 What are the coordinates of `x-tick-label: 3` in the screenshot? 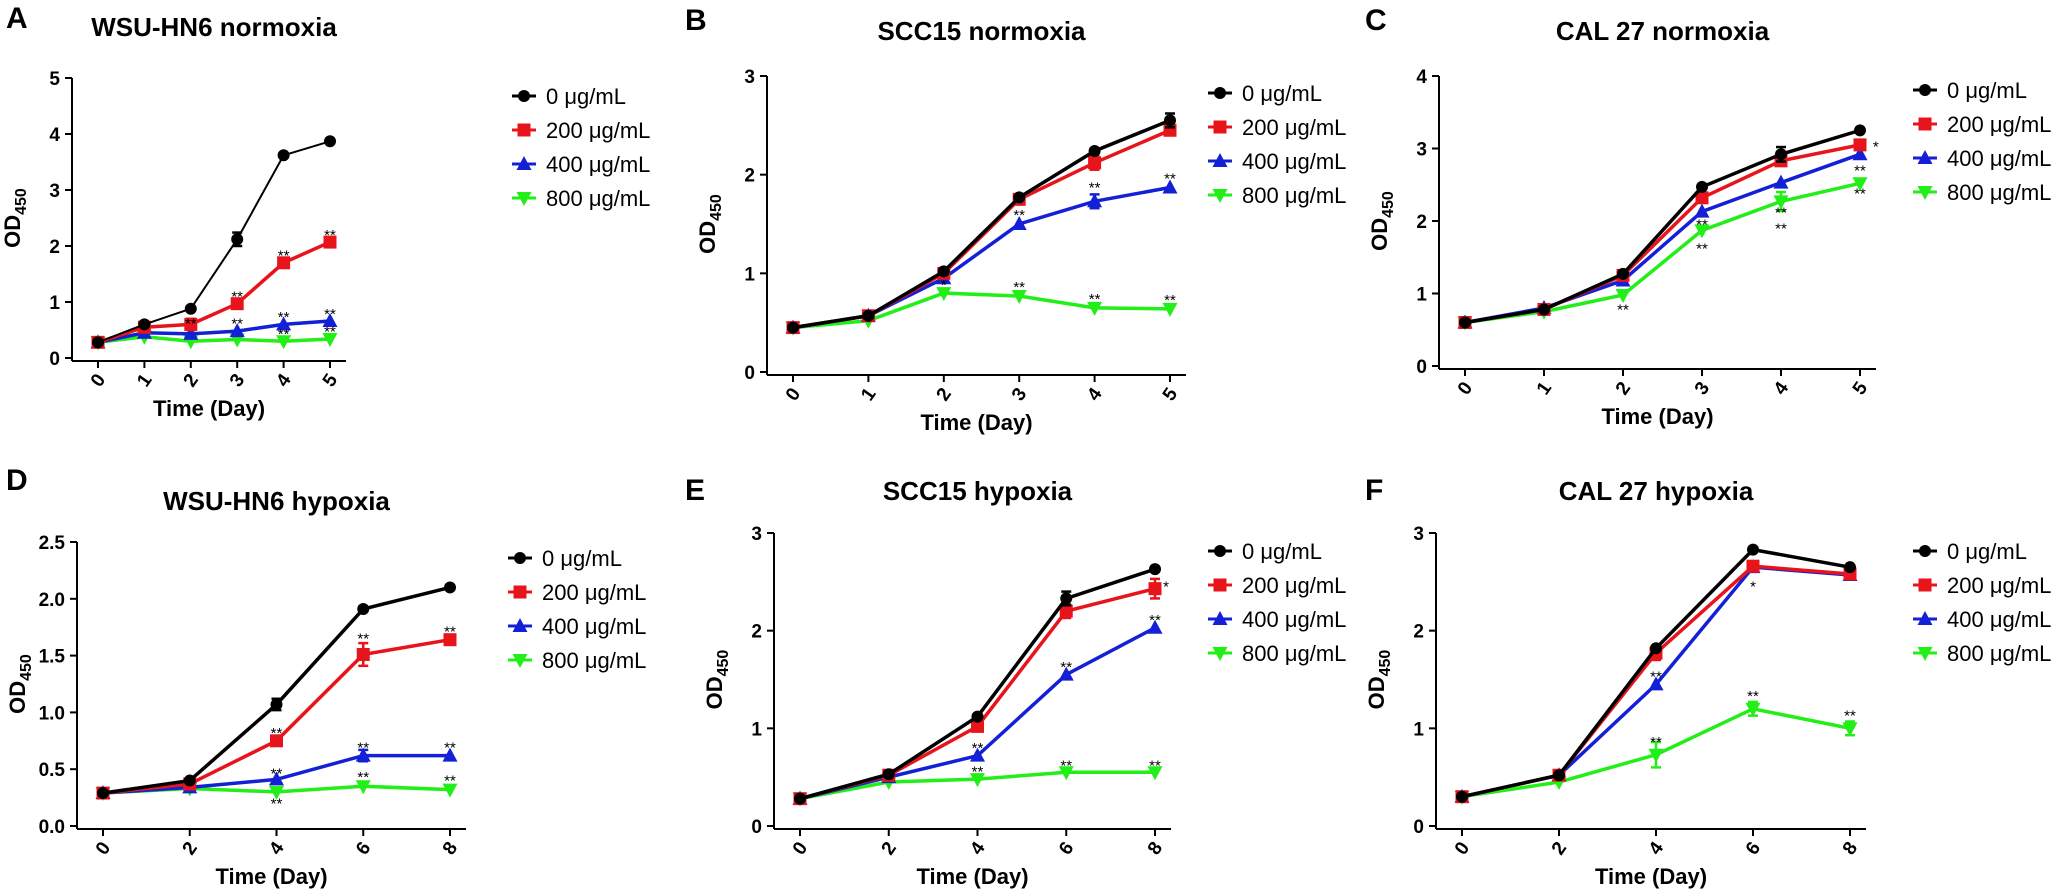 It's located at (1702, 388).